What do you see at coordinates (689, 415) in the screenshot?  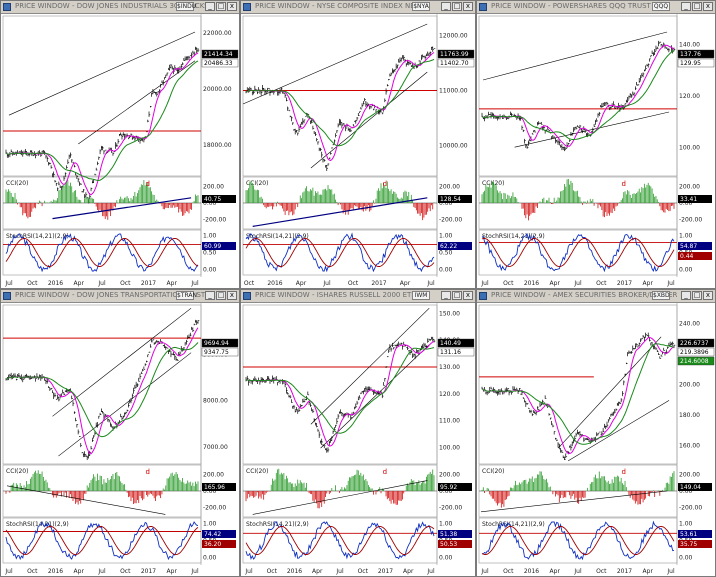 I see `price-tick-label: 180.00` at bounding box center [689, 415].